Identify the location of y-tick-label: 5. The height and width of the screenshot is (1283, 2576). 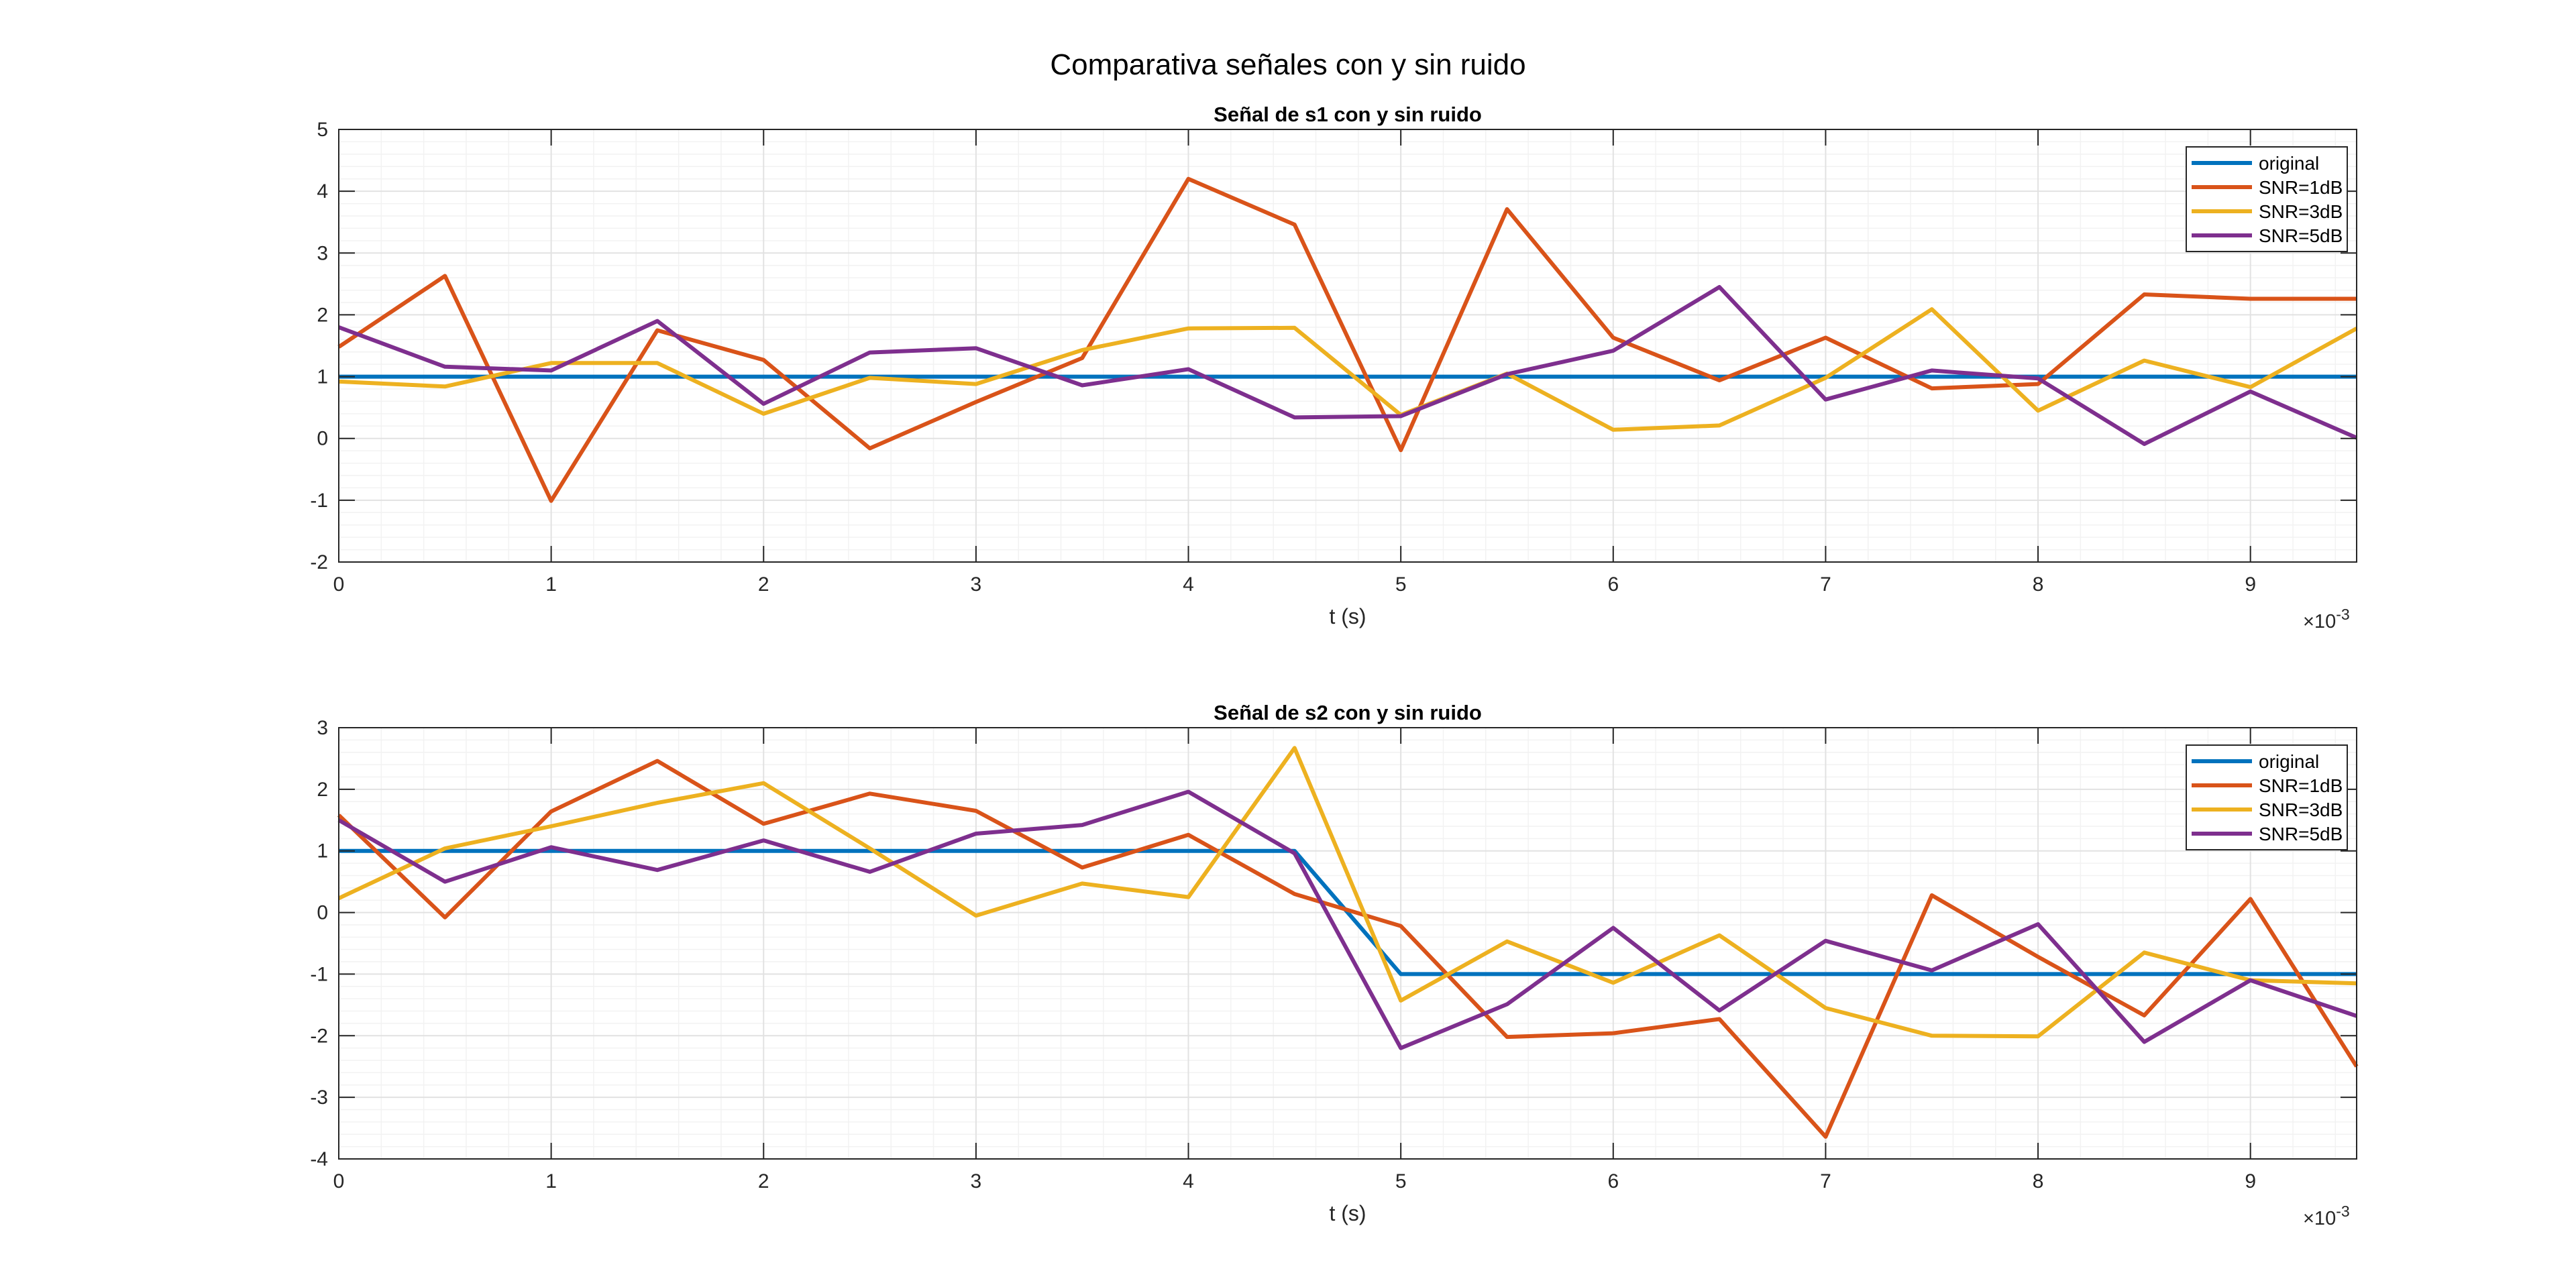
(322, 130).